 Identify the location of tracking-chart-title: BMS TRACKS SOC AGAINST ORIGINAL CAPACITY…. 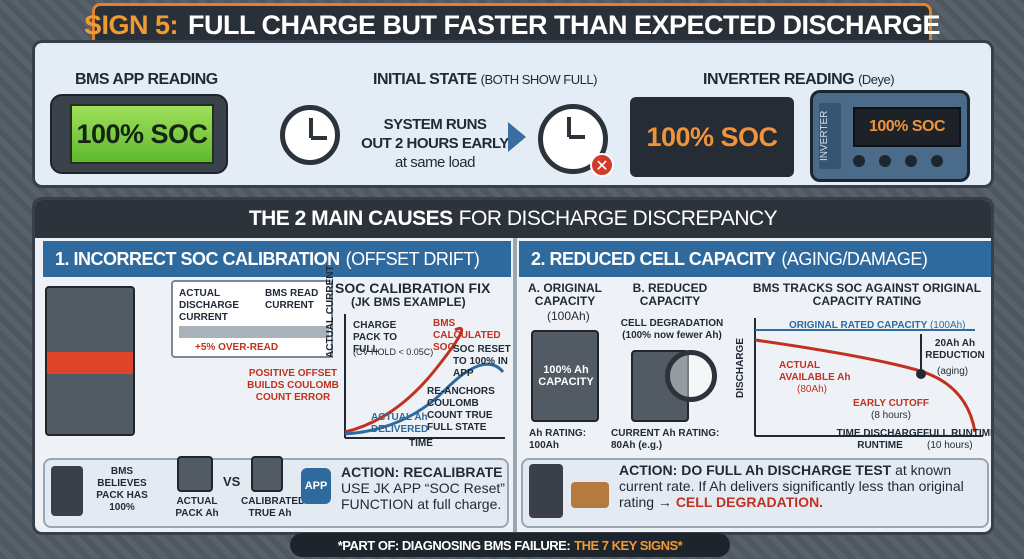
(867, 294).